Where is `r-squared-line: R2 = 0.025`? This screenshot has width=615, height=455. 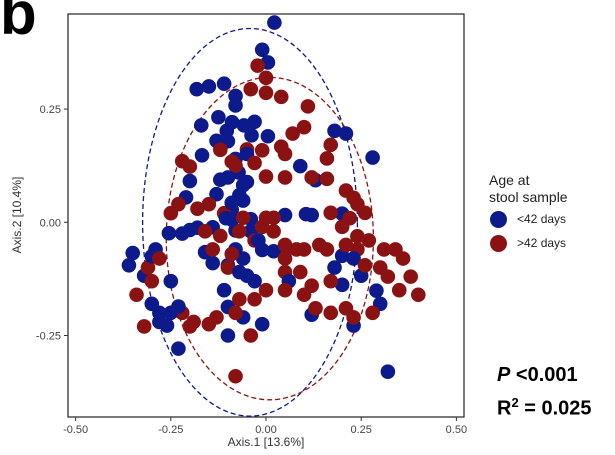 r-squared-line: R2 = 0.025 is located at coordinates (544, 406).